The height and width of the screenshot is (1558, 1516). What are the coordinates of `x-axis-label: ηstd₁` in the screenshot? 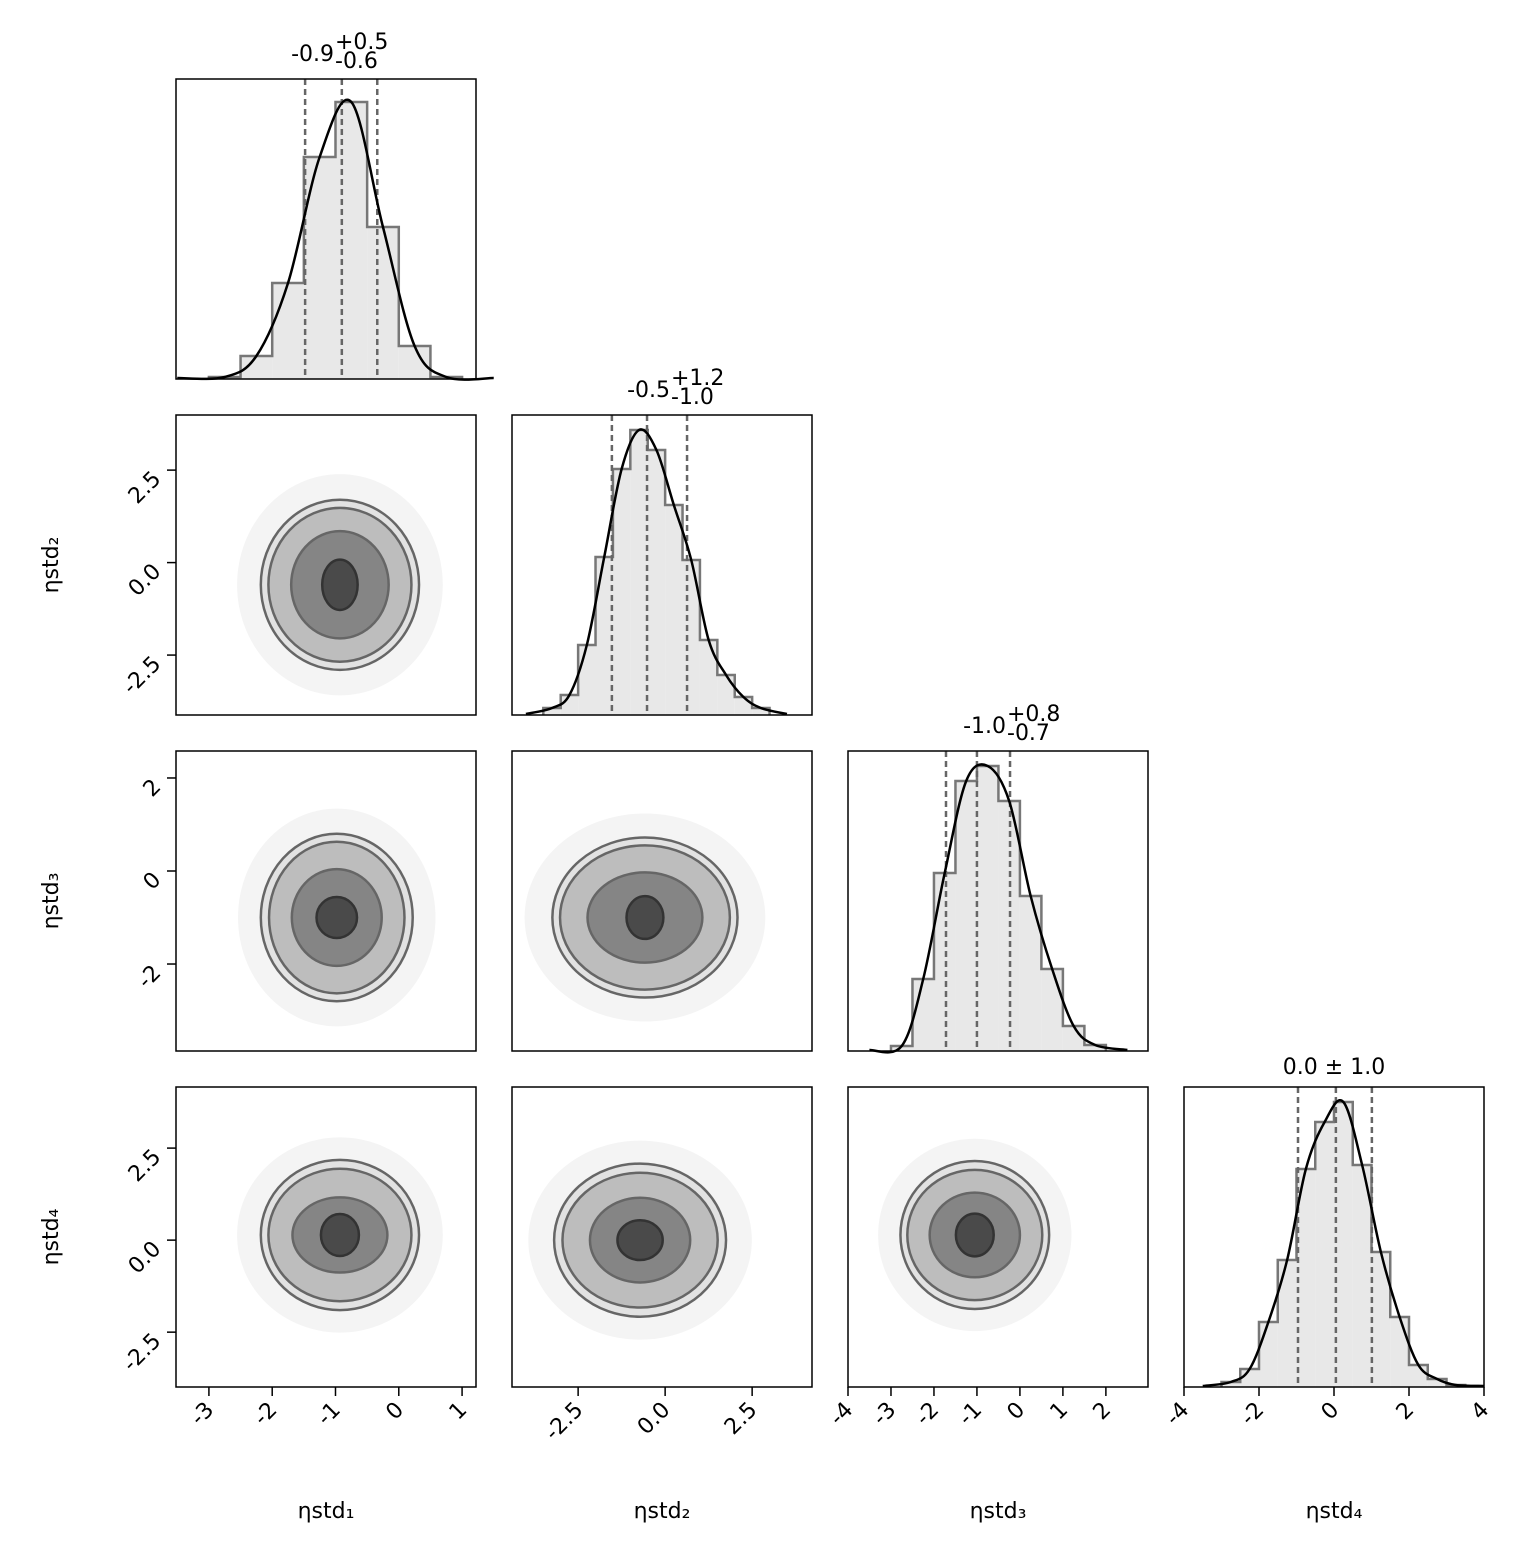 It's located at (326, 1511).